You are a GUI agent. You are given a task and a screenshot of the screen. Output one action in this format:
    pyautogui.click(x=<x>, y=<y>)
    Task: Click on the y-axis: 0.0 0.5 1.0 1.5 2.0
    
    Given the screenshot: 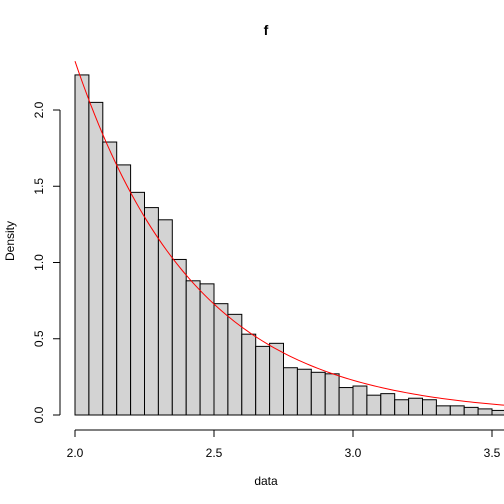 What is the action you would take?
    pyautogui.click(x=46, y=262)
    